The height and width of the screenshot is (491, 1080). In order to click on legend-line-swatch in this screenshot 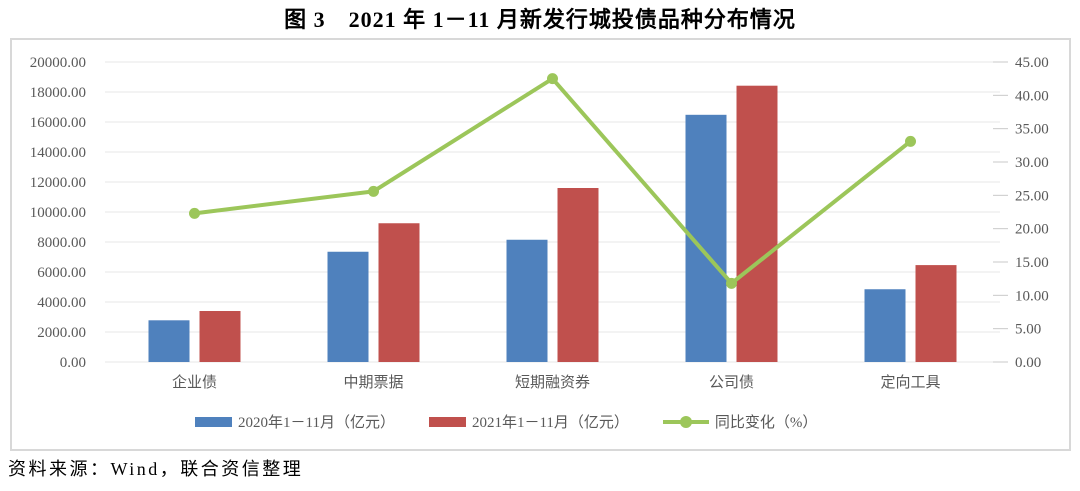, I will do `click(685, 421)`.